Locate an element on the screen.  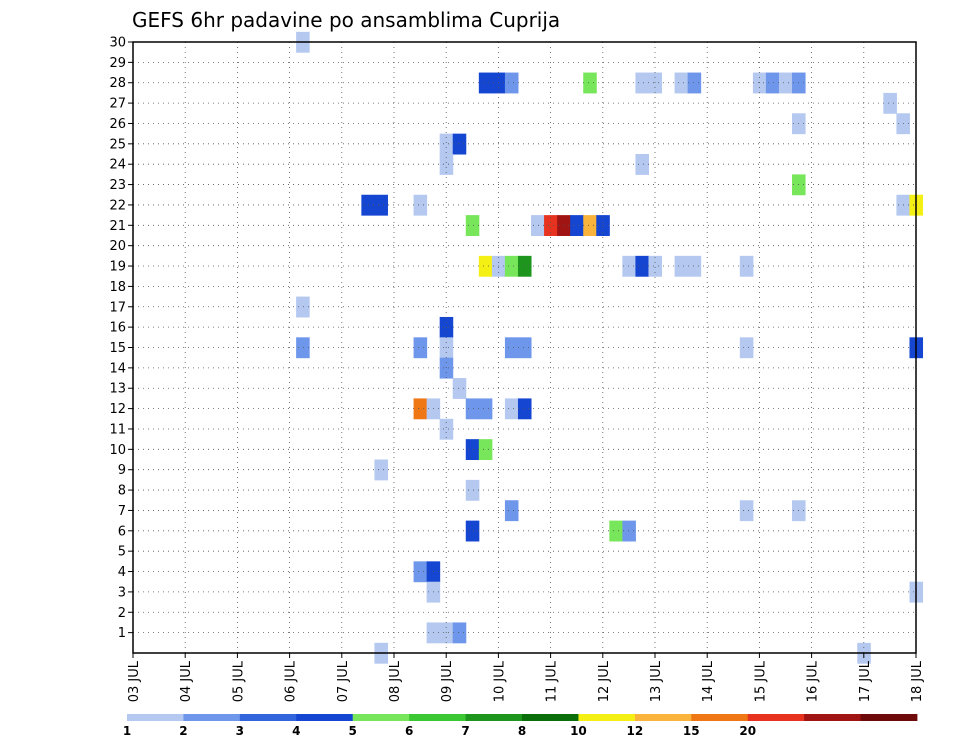
chart-title: GEFS 6hr padavine po ansamblima Cuprija is located at coordinates (346, 20).